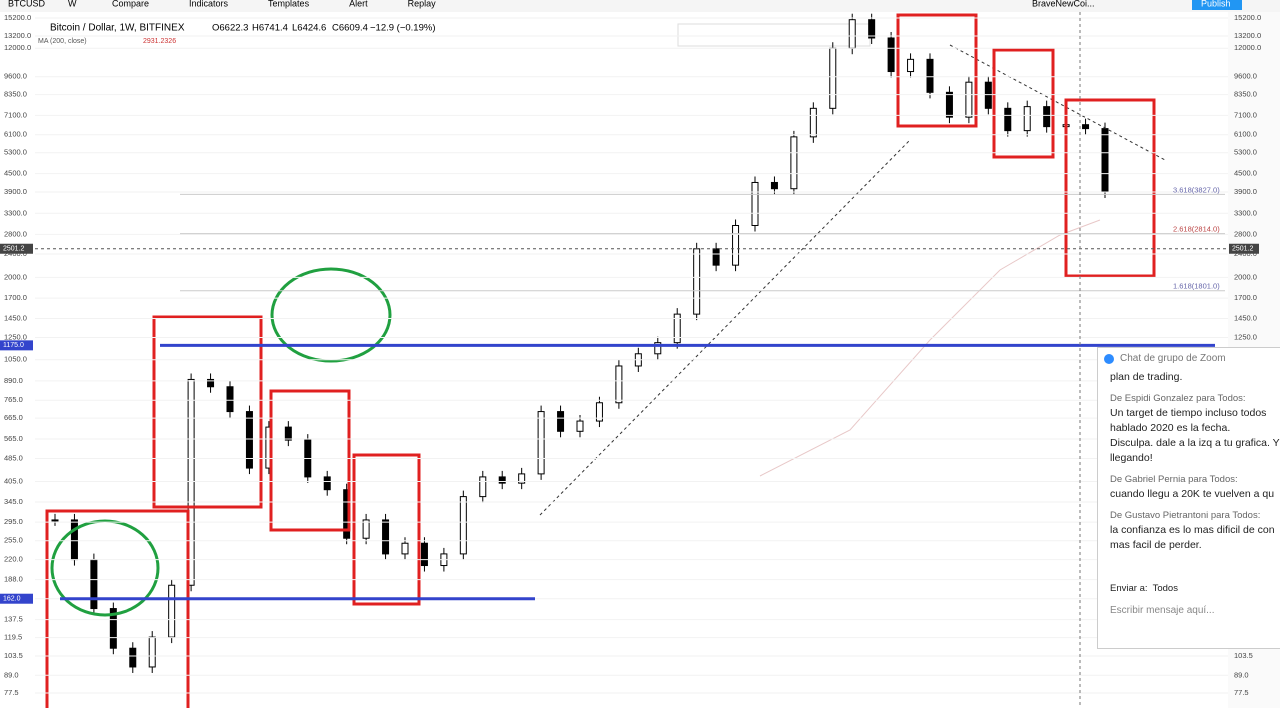 The width and height of the screenshot is (1280, 708). Describe the element at coordinates (13, 501) in the screenshot. I see `y-tick-label: 345.0` at that location.